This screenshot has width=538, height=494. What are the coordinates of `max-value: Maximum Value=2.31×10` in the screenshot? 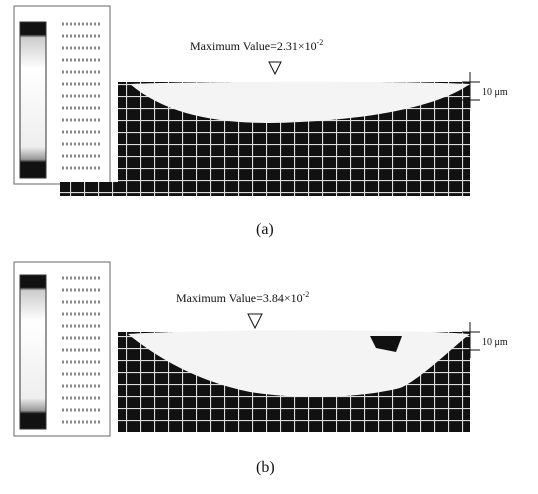 It's located at (253, 46).